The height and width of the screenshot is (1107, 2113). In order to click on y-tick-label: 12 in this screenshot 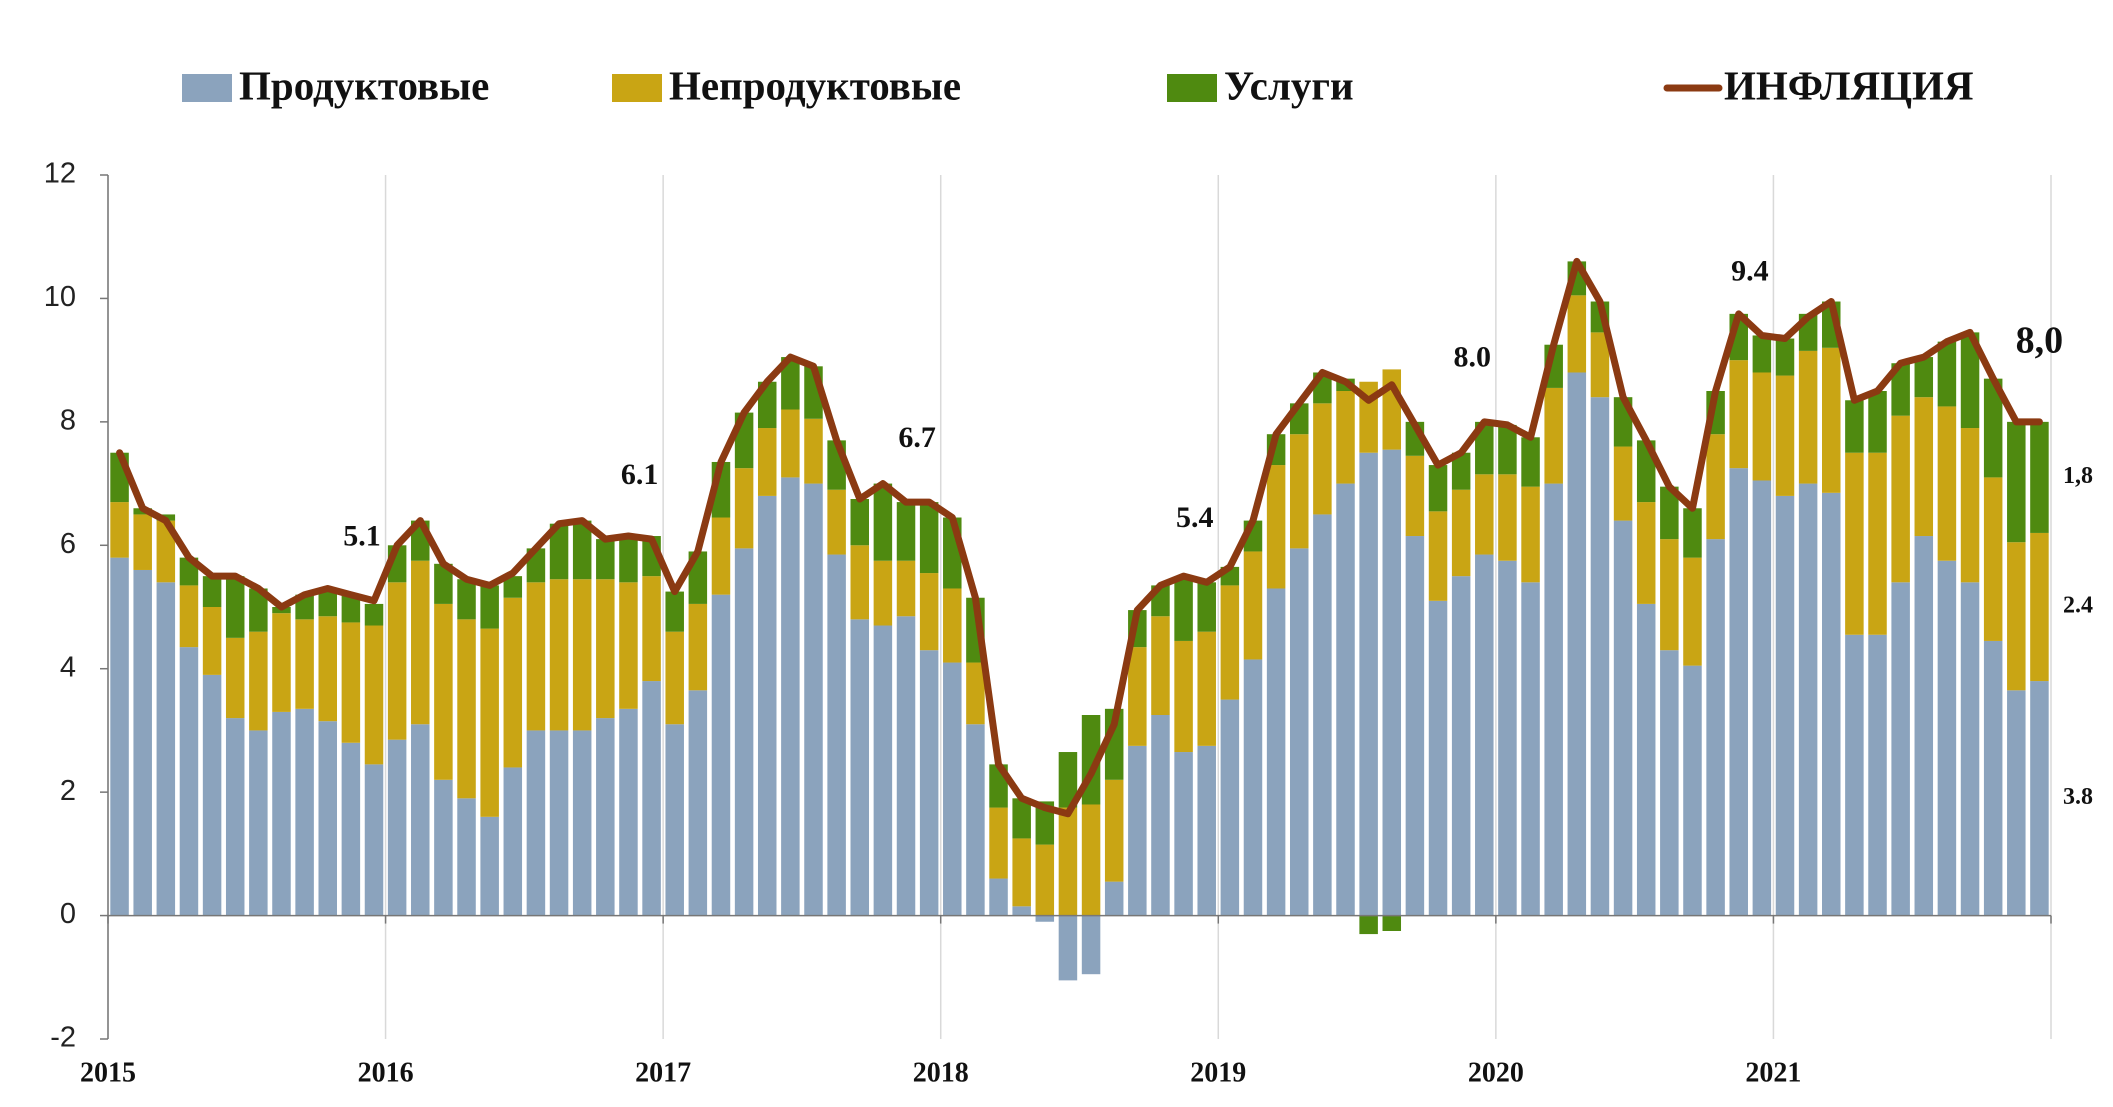, I will do `click(60, 174)`.